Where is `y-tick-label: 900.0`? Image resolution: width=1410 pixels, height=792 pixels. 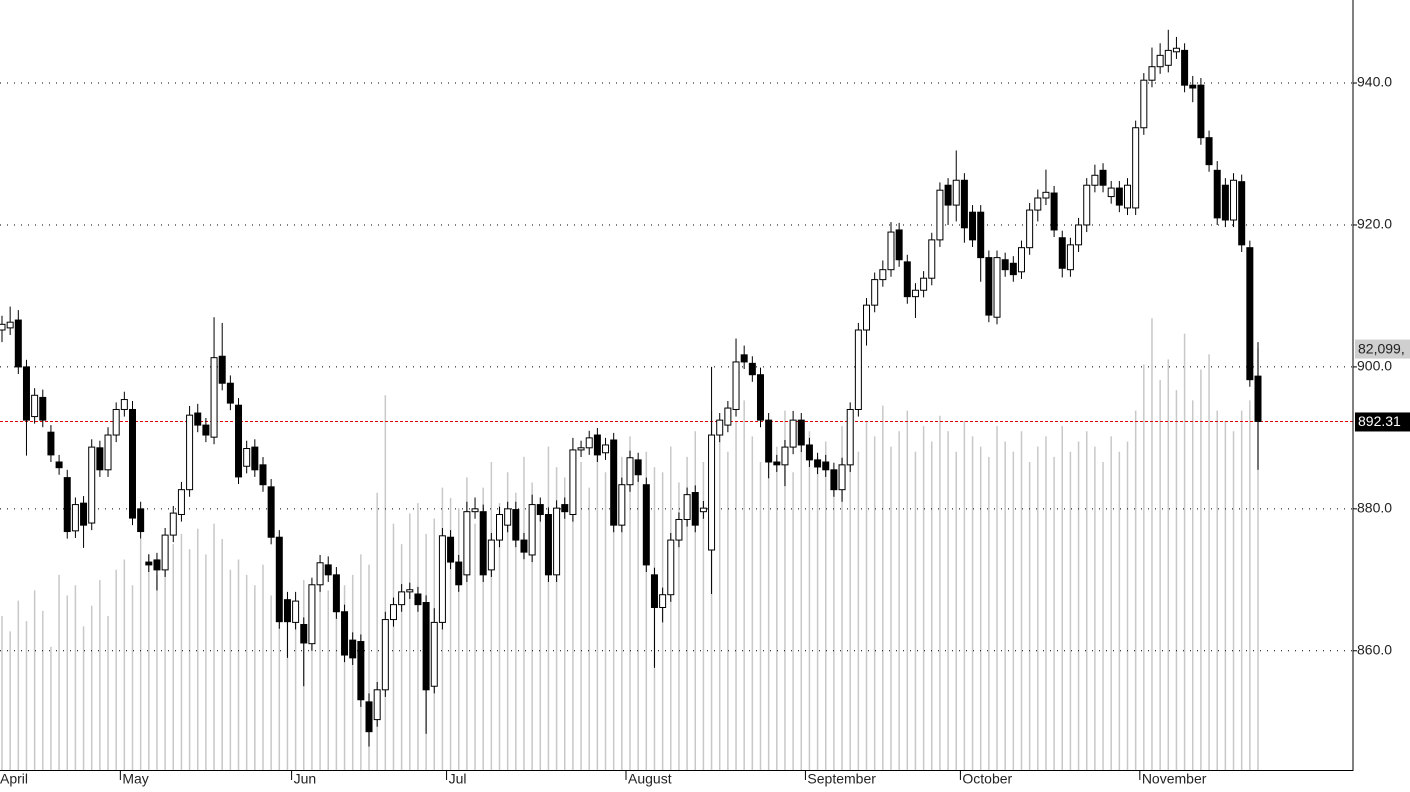 y-tick-label: 900.0 is located at coordinates (1374, 366).